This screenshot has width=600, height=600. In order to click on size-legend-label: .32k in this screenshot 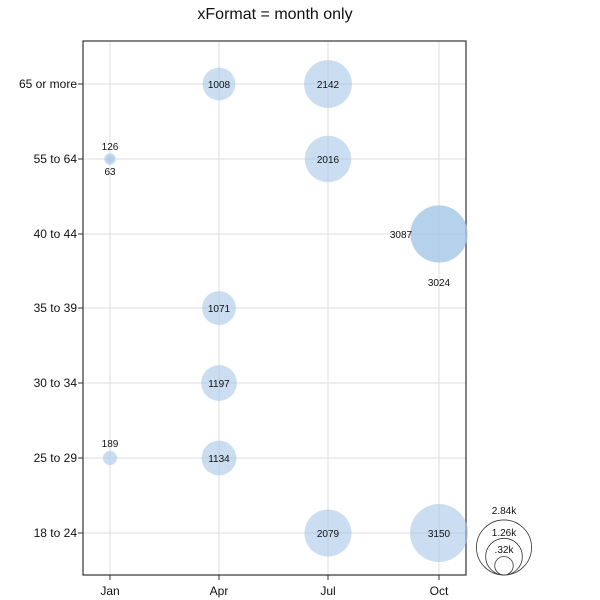, I will do `click(505, 550)`.